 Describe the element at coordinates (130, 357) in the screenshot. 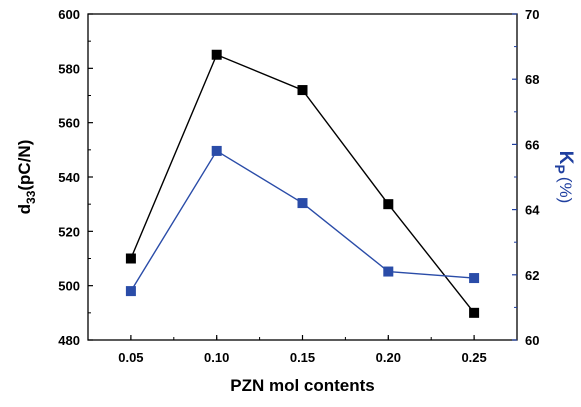

I see `x-tick-label: 0.05` at that location.